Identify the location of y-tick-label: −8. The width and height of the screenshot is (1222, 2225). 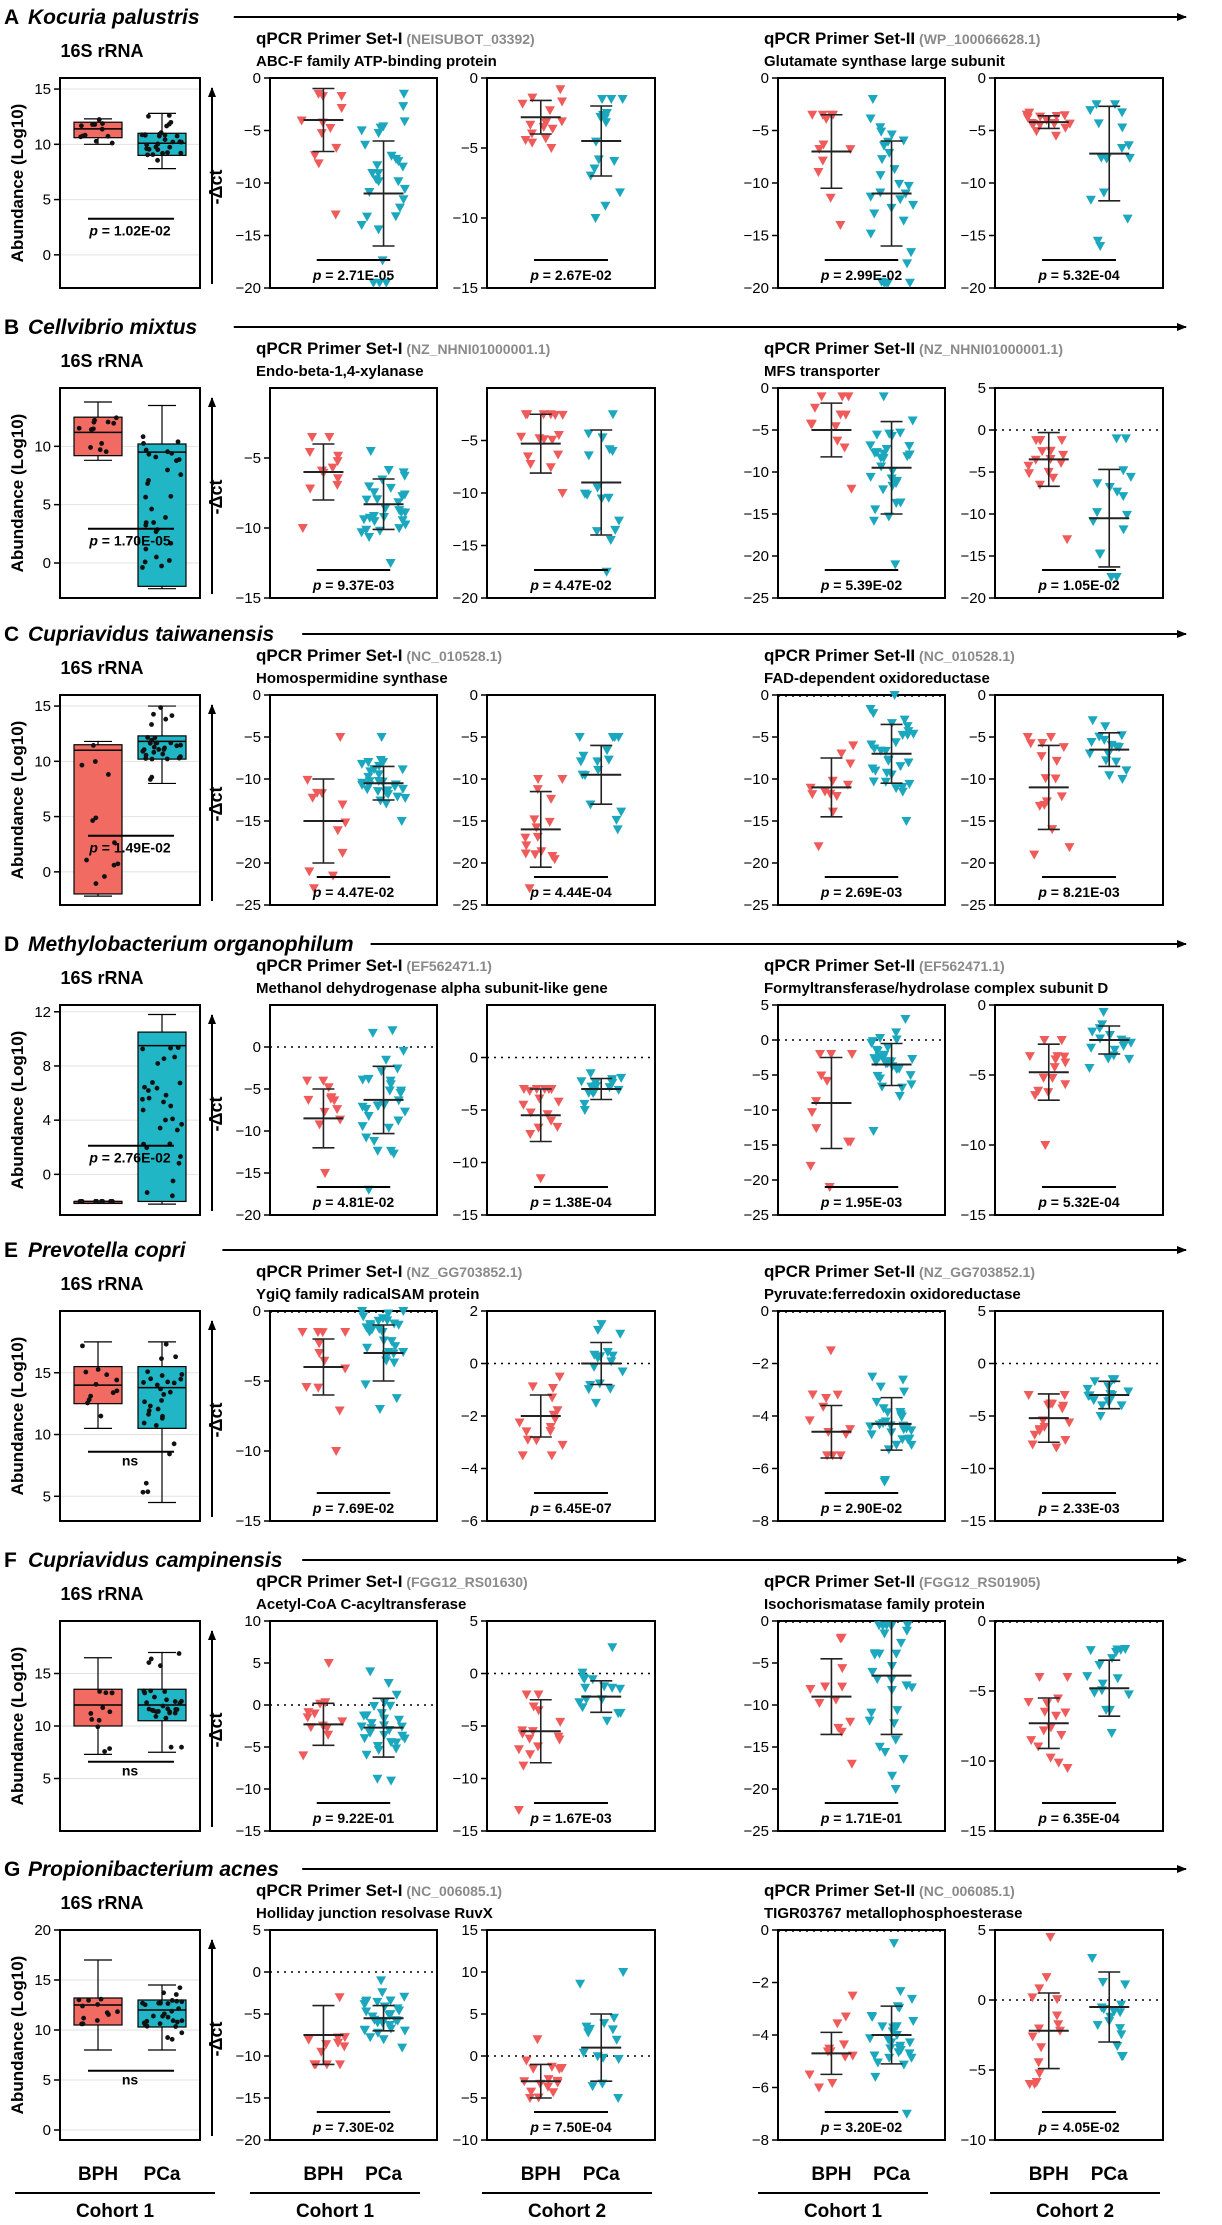
(760, 1521).